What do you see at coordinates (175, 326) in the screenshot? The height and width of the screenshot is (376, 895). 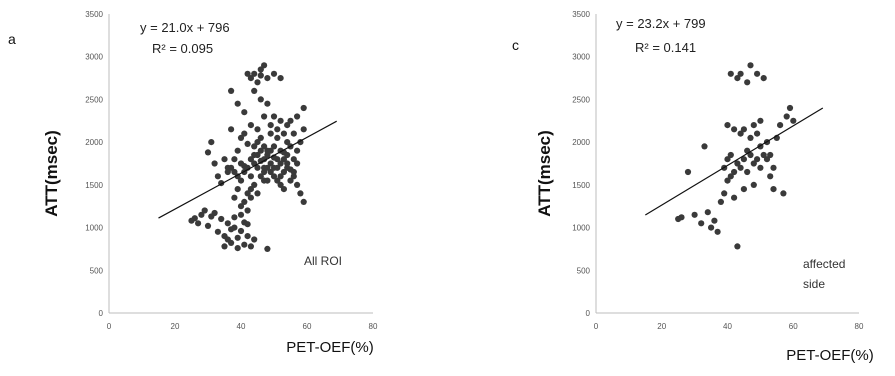 I see `x-tick-label: 20` at bounding box center [175, 326].